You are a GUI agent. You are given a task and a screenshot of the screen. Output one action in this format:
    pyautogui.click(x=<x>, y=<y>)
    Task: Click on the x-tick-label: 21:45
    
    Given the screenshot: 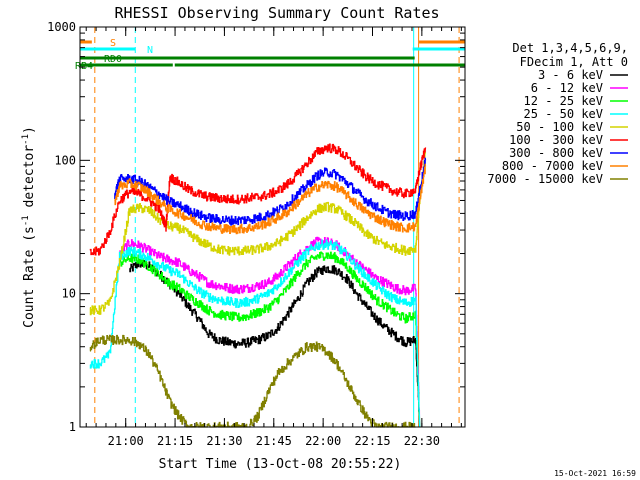 What is the action you would take?
    pyautogui.click(x=274, y=441)
    